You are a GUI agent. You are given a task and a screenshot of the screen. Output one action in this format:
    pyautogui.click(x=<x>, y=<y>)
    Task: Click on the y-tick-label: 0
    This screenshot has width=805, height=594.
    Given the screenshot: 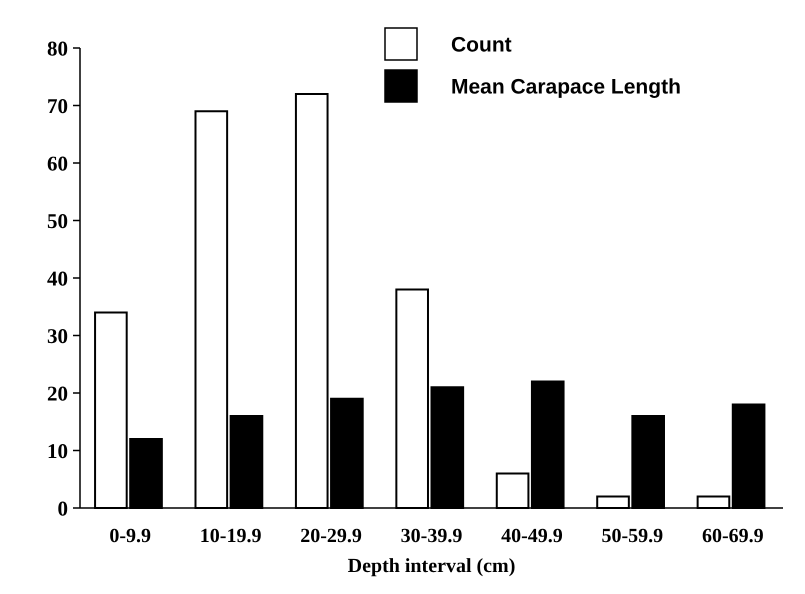 What is the action you would take?
    pyautogui.click(x=63, y=508)
    